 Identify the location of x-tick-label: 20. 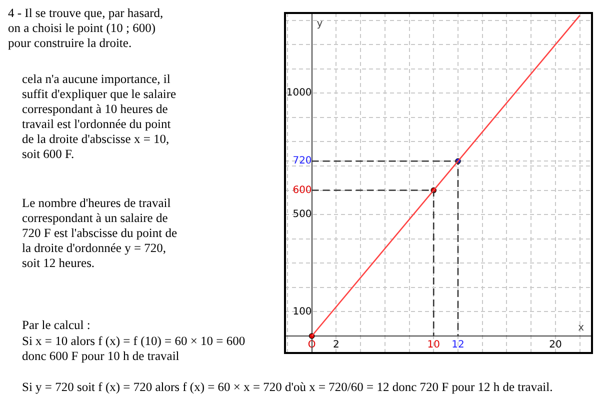
(555, 345).